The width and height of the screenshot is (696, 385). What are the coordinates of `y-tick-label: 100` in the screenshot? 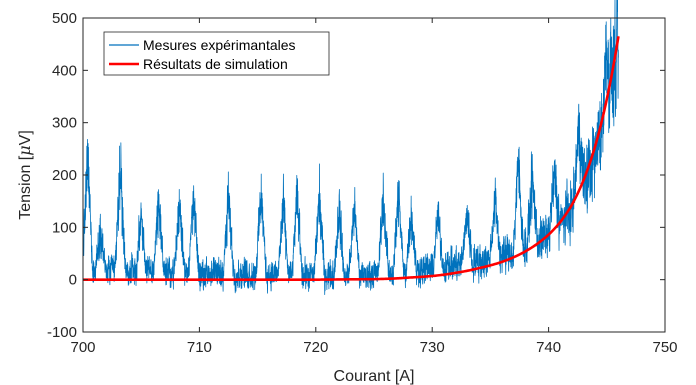 It's located at (64, 227).